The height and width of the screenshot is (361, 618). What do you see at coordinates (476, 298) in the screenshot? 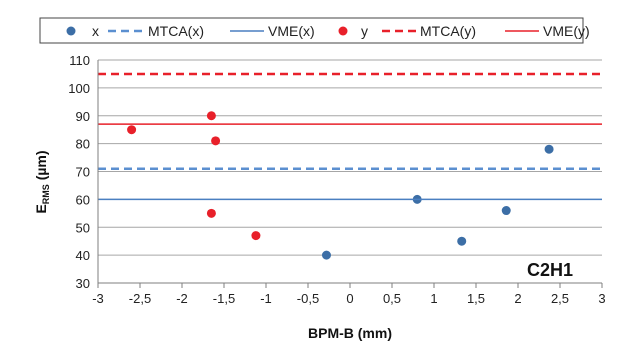
I see `x-tick-label: 1,5` at bounding box center [476, 298].